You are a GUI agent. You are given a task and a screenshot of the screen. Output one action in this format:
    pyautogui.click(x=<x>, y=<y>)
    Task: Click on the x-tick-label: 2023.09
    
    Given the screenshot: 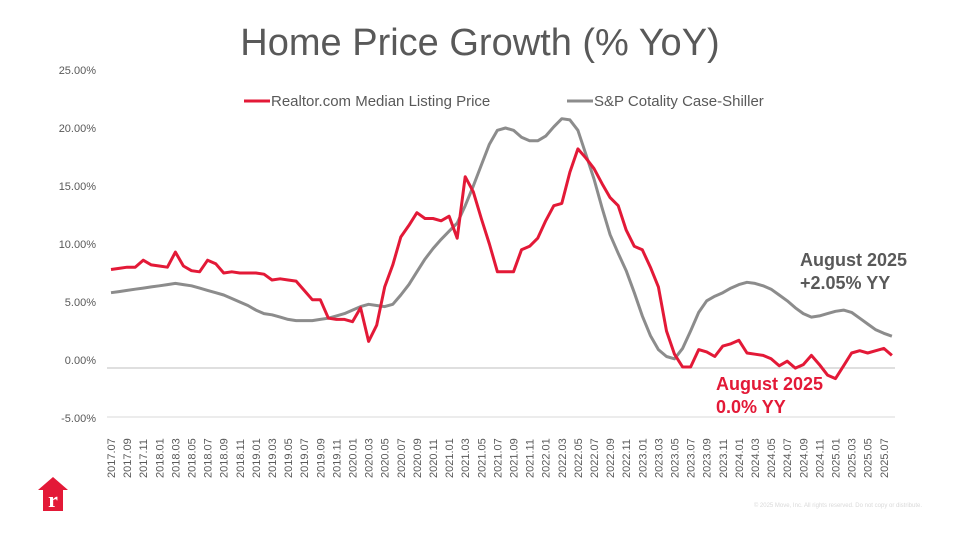 What is the action you would take?
    pyautogui.click(x=708, y=458)
    